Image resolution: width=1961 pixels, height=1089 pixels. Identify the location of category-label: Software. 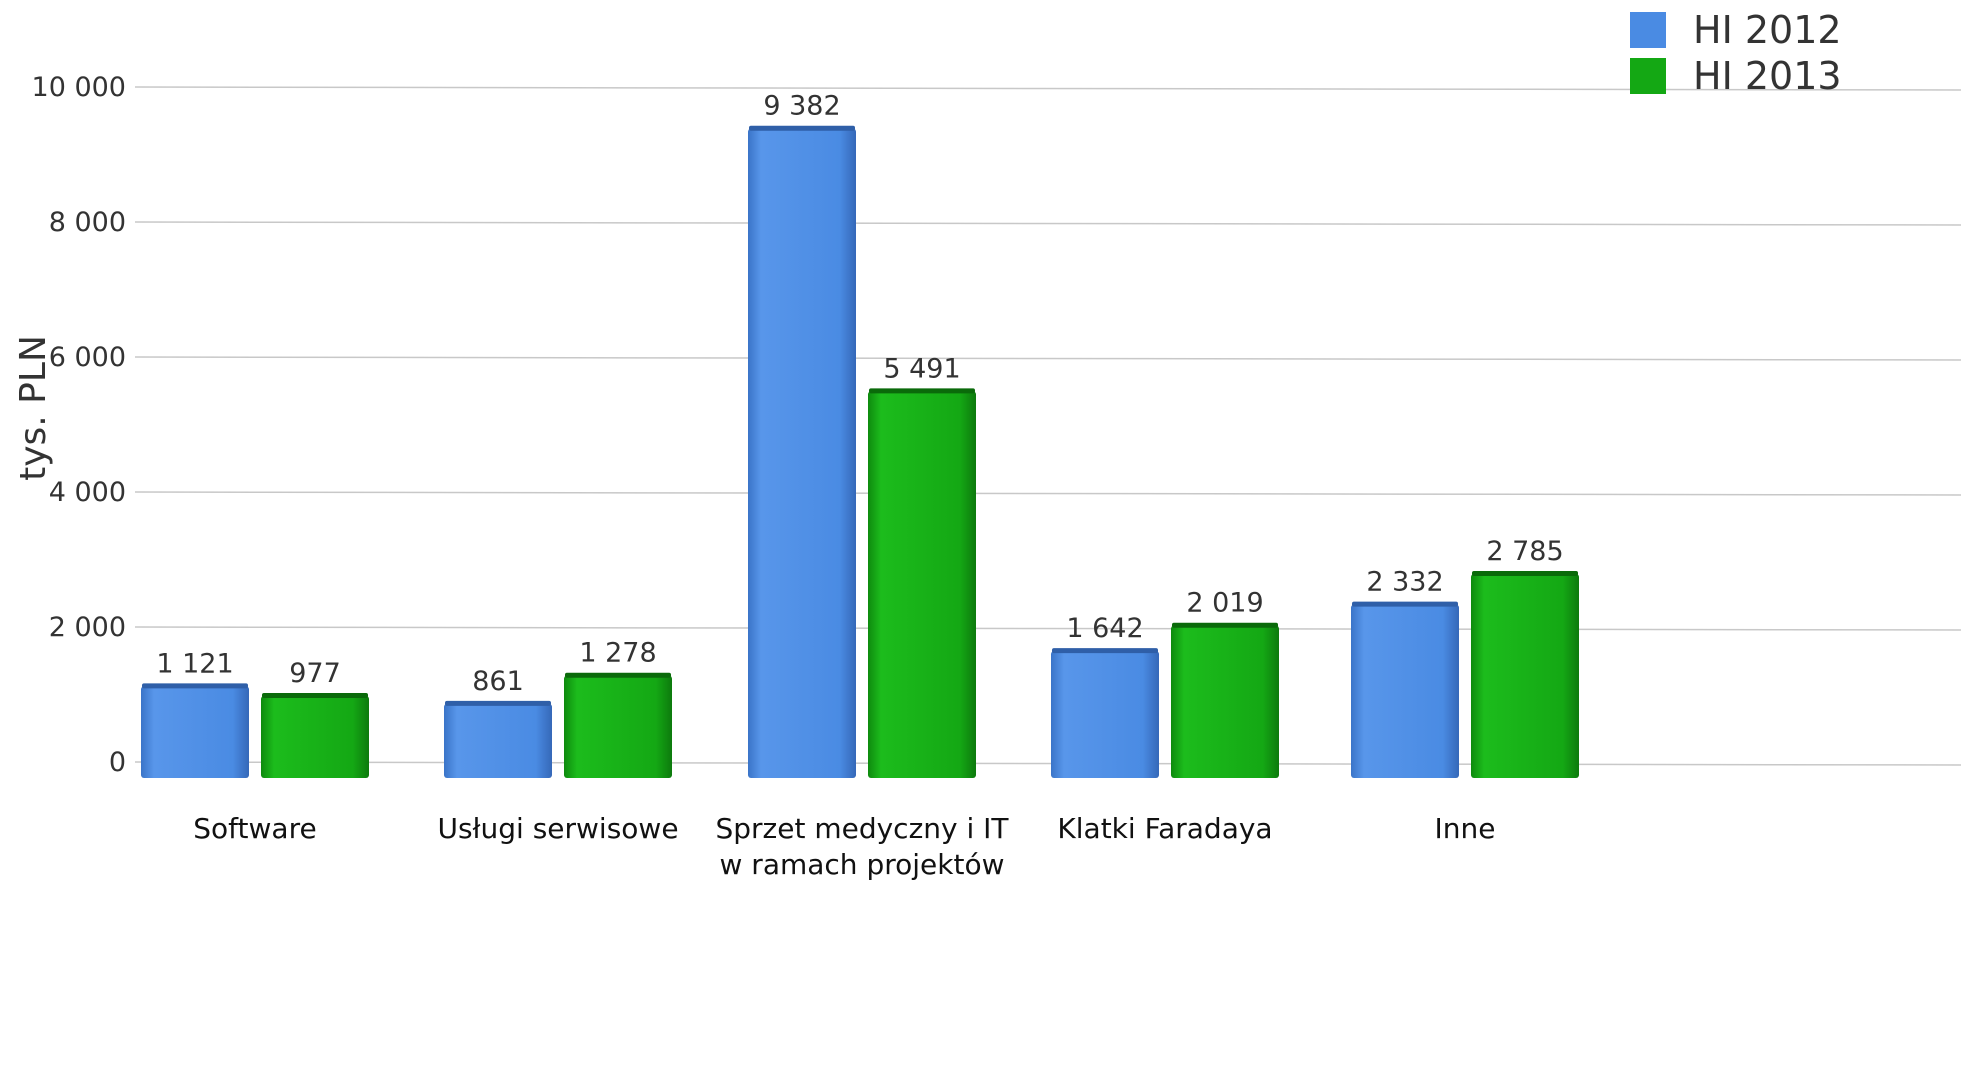
(254, 828).